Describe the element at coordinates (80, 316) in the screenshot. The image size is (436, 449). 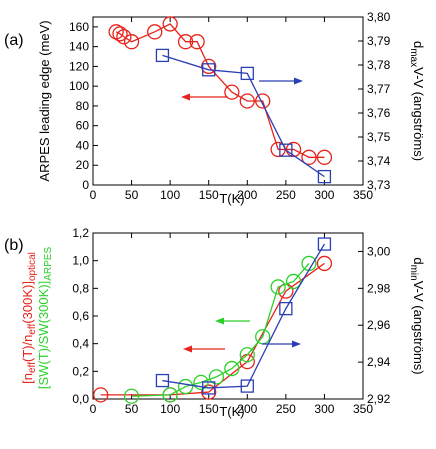
I see `panel-b-ytick-label: 0,6` at that location.